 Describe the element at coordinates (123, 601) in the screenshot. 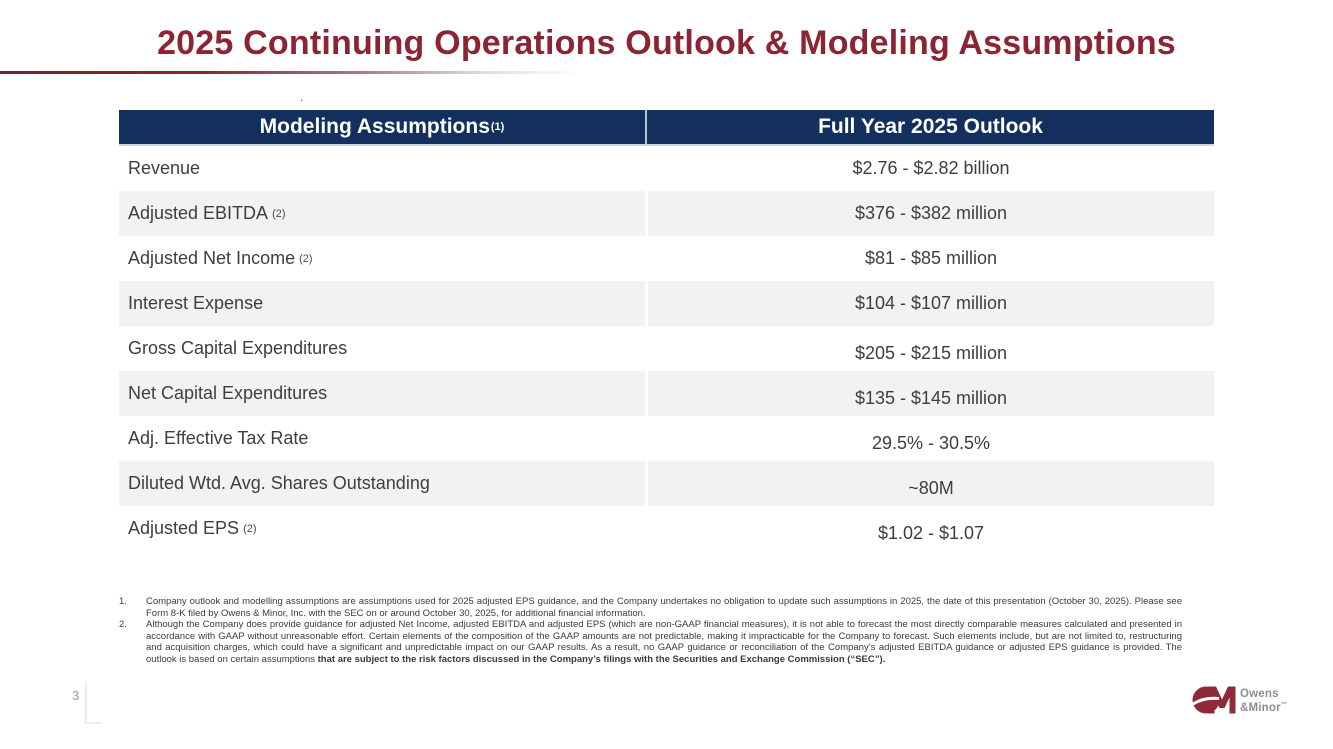

I see `footnote-1-number: 1.` at that location.